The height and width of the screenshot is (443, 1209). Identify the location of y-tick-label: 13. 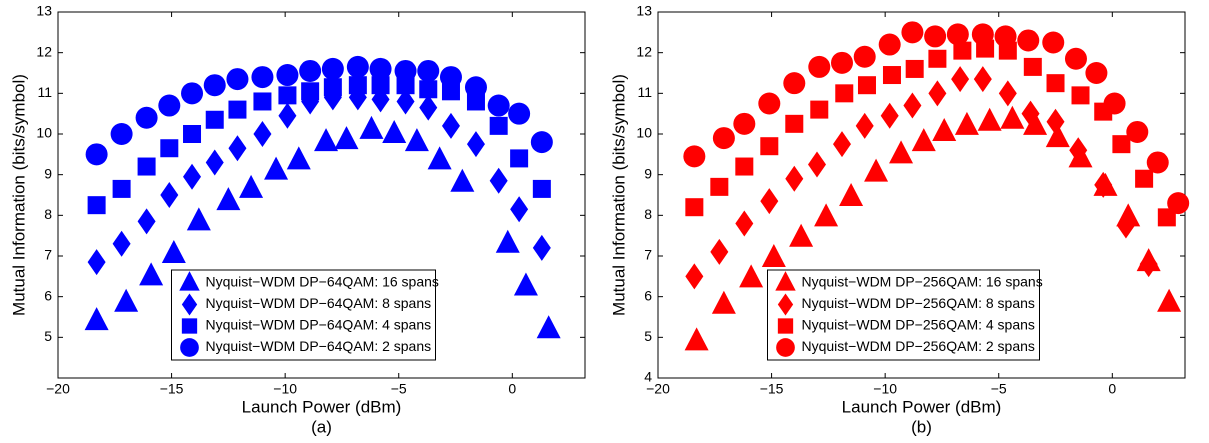
(44, 11).